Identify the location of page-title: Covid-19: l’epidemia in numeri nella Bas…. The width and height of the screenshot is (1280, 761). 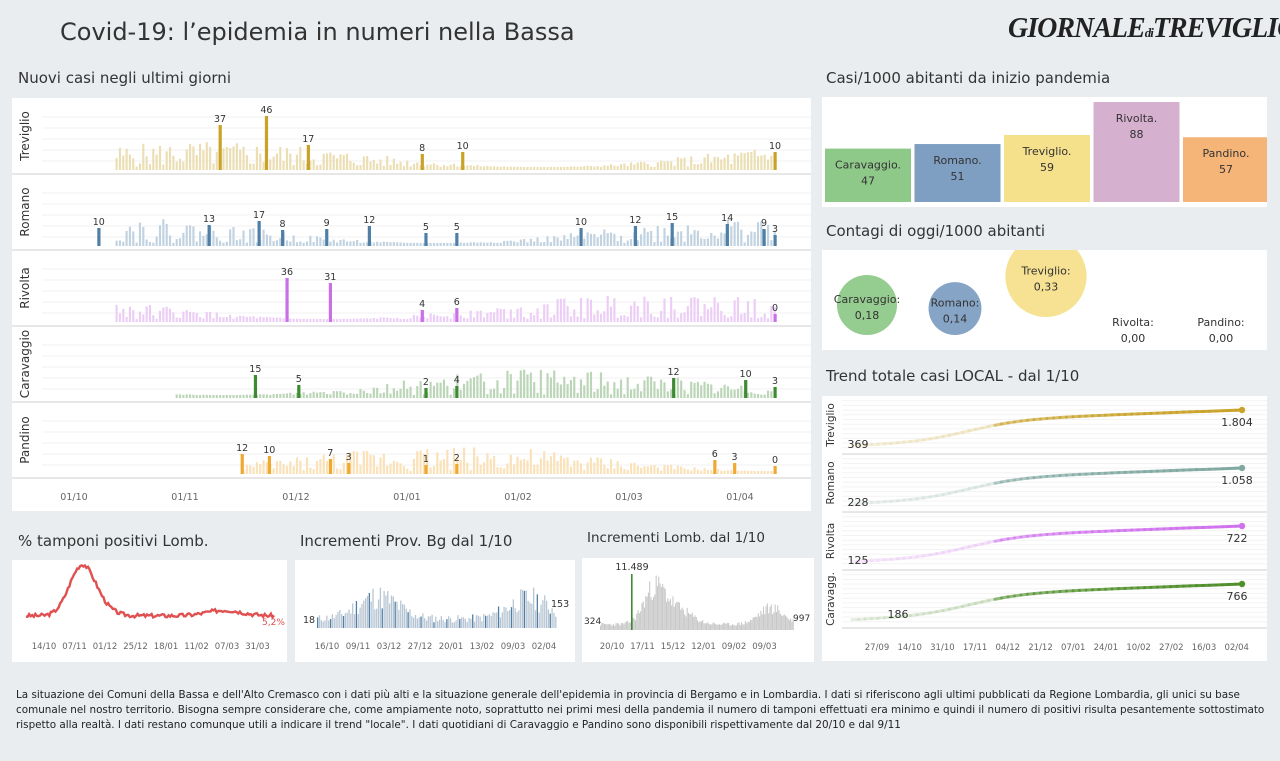
(317, 32).